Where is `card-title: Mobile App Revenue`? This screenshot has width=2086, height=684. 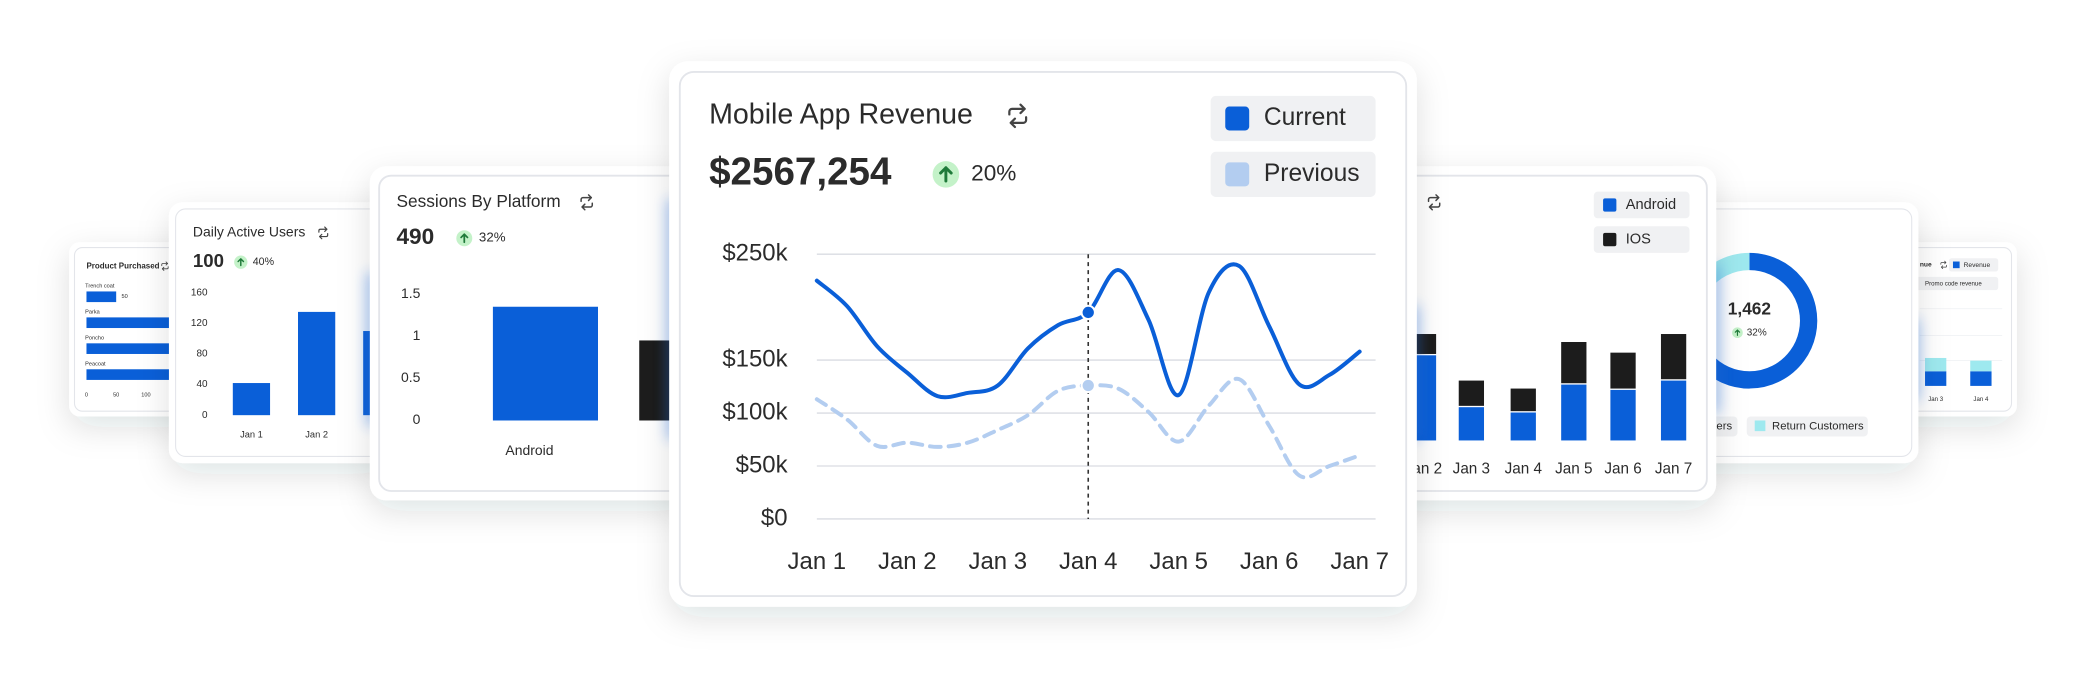 card-title: Mobile App Revenue is located at coordinates (841, 114).